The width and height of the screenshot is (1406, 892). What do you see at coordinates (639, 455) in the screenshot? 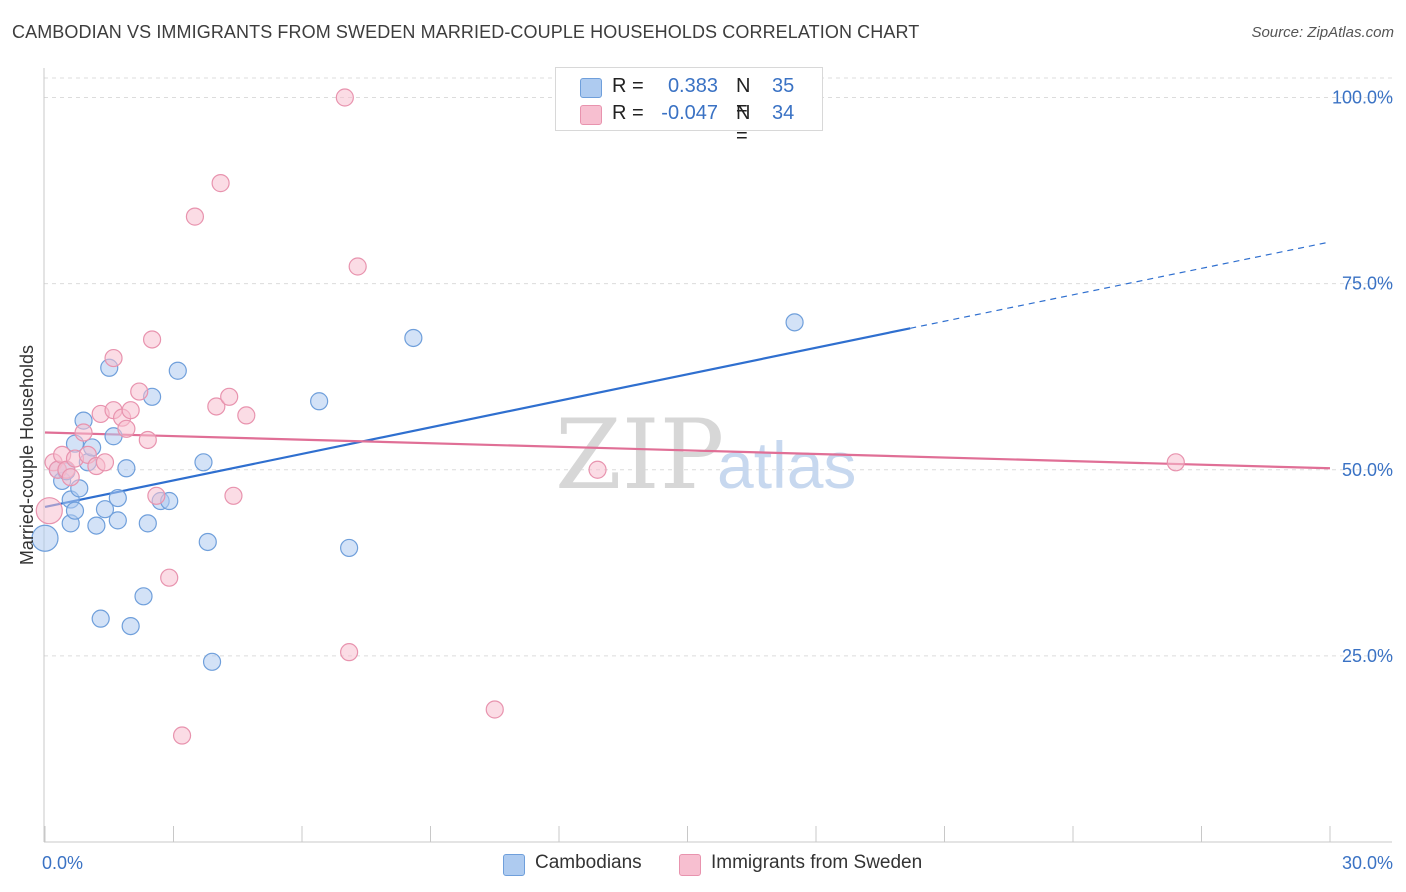
I see `watermark-zip: ZIP` at bounding box center [639, 455].